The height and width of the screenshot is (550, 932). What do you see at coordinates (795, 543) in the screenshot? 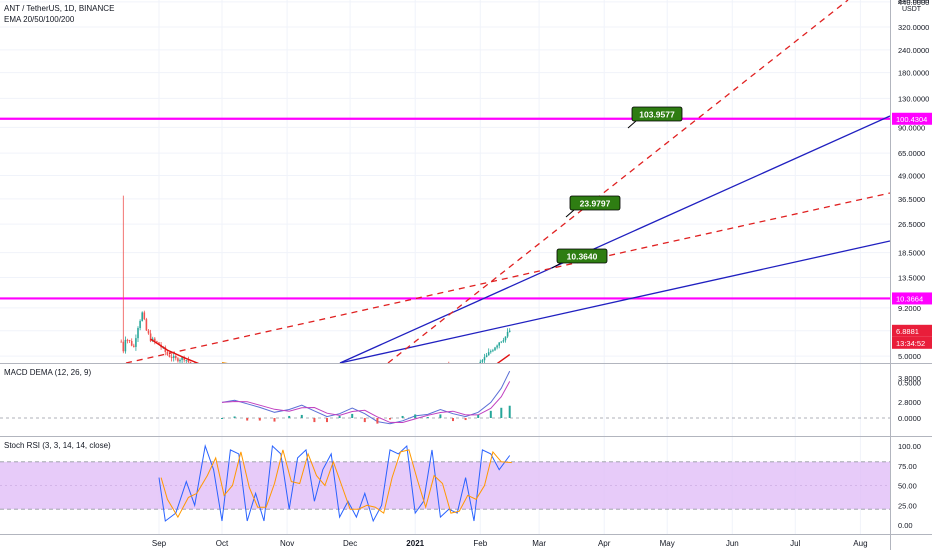
I see `date-tick-label: Jul` at bounding box center [795, 543].